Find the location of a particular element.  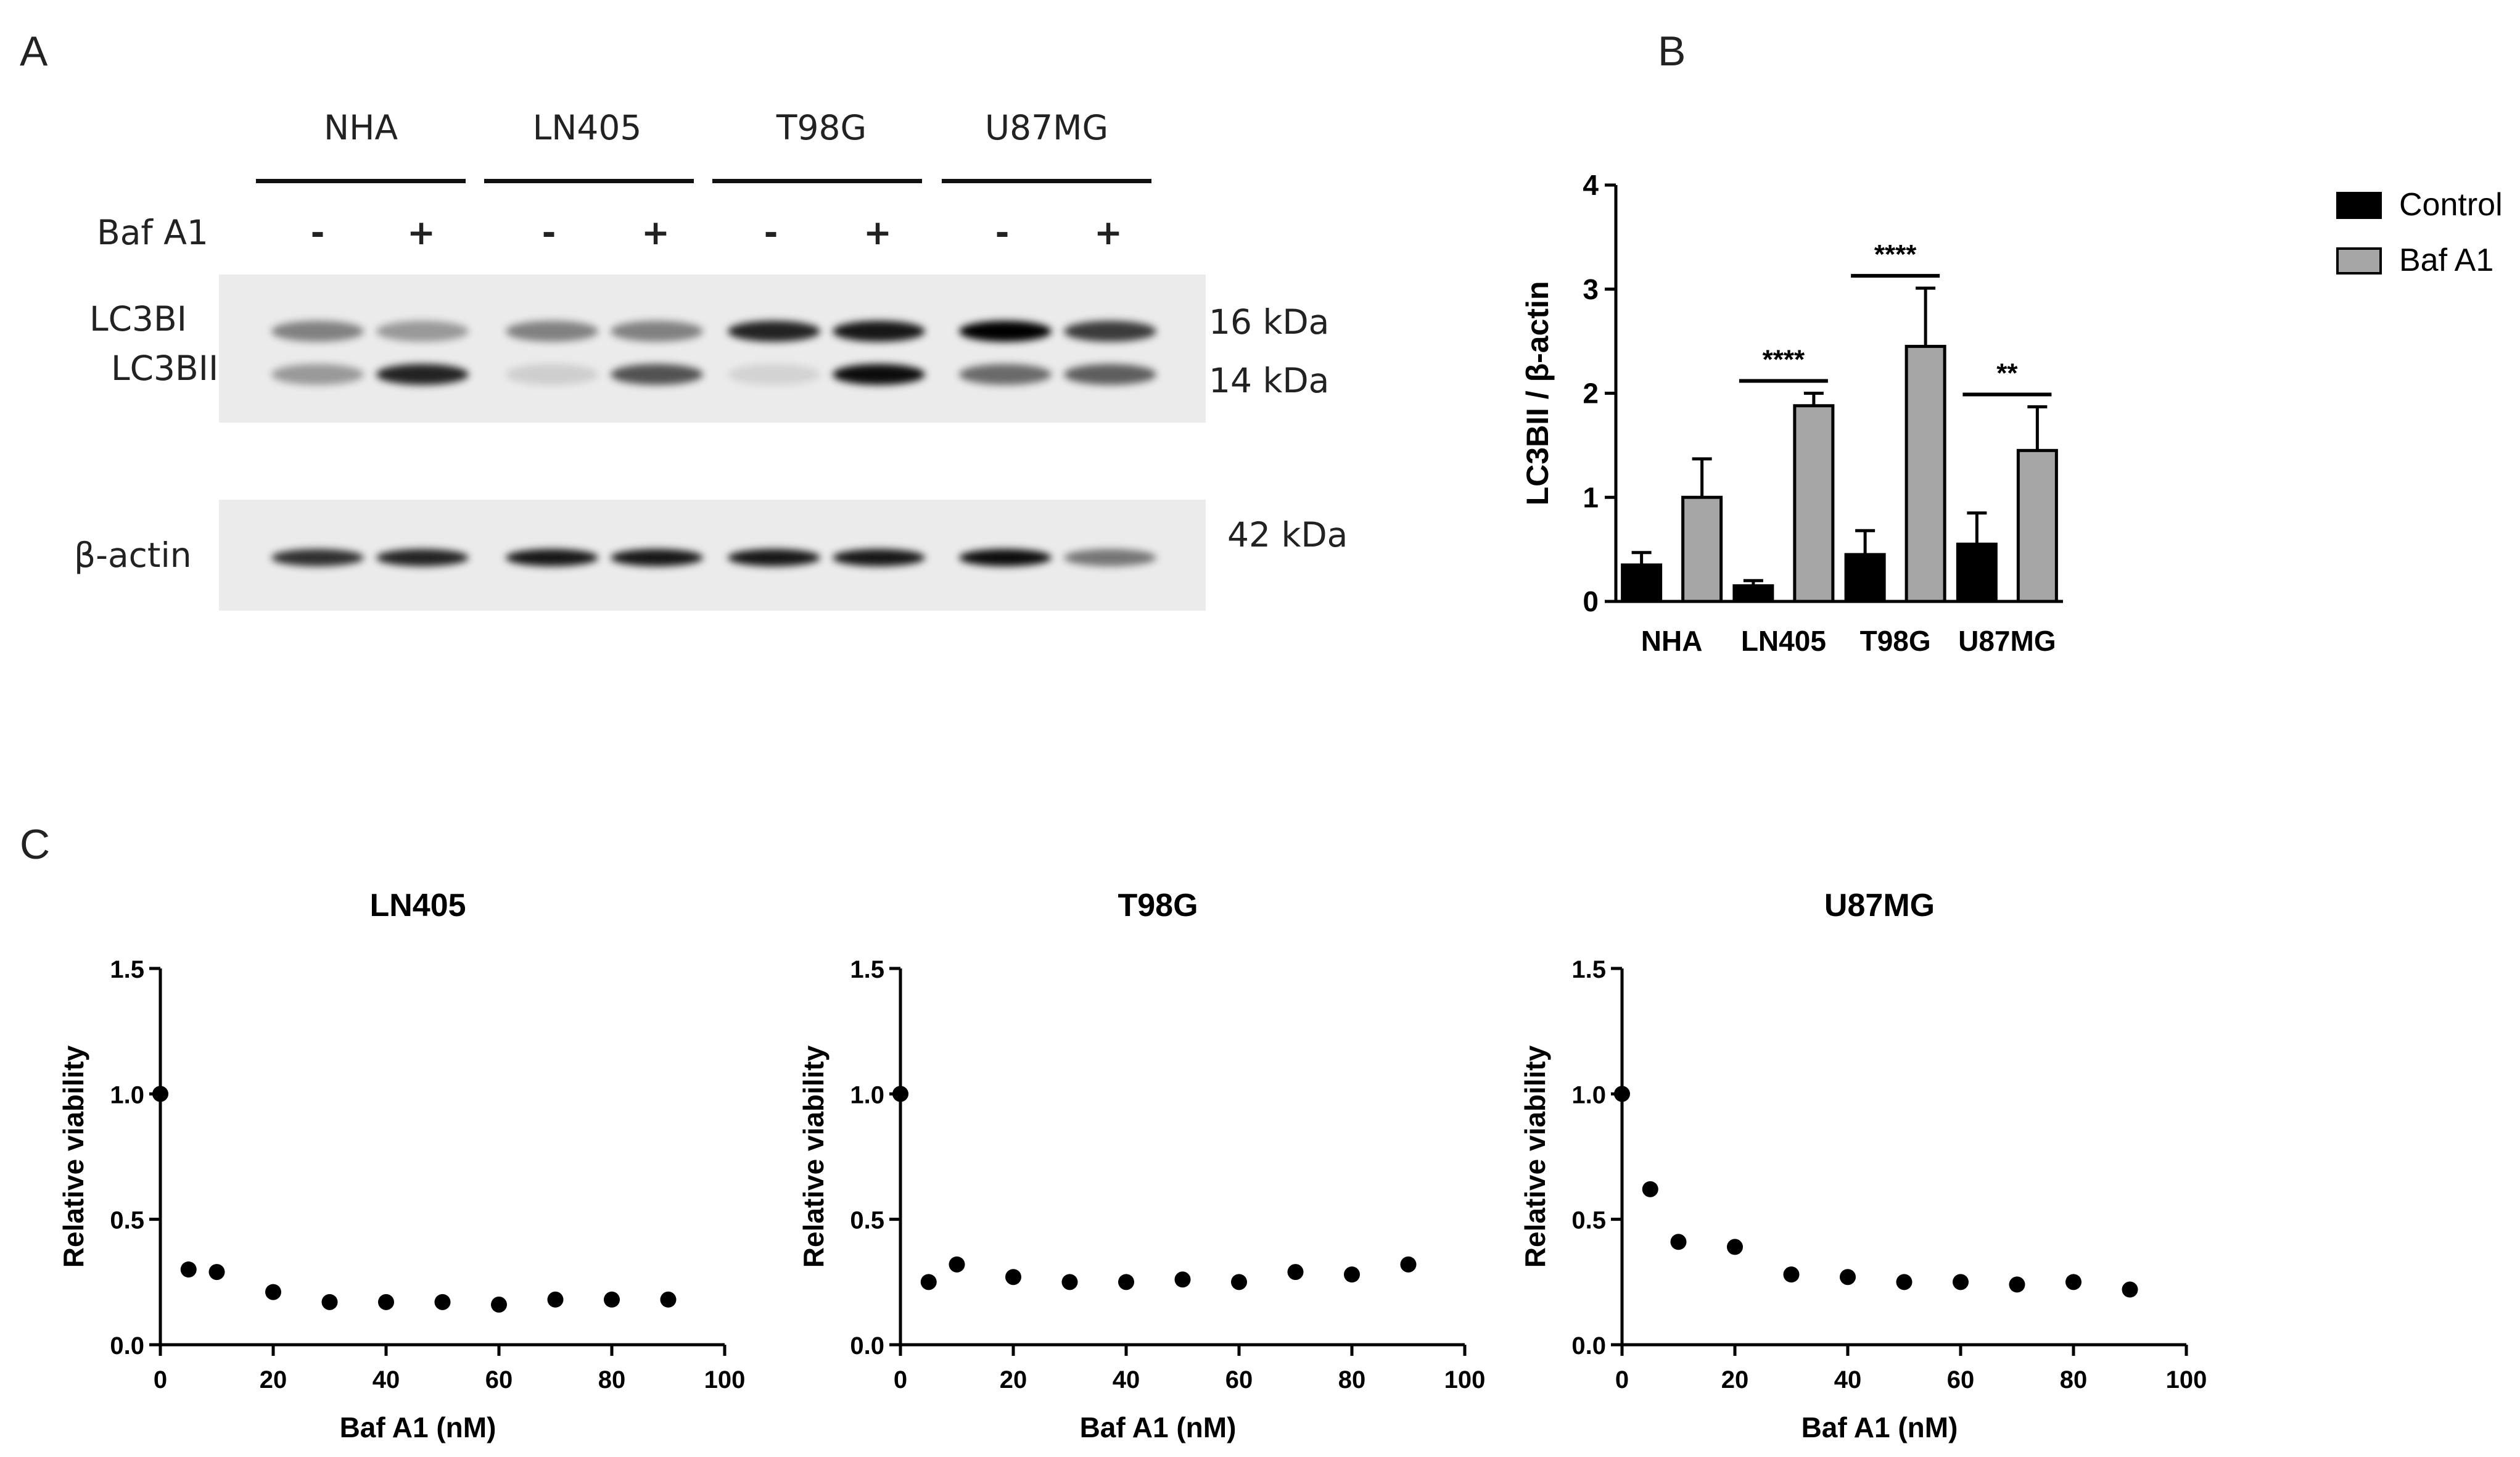

legend-swatch is located at coordinates (2359, 261).